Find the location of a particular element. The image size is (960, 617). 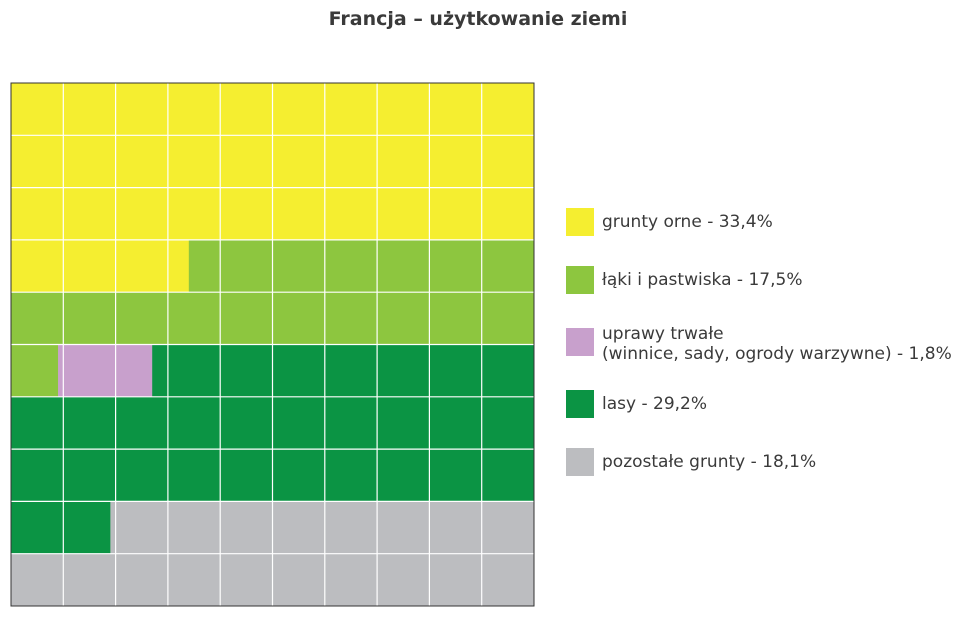

legend-label-line: uprawy trwałe is located at coordinates (663, 334).